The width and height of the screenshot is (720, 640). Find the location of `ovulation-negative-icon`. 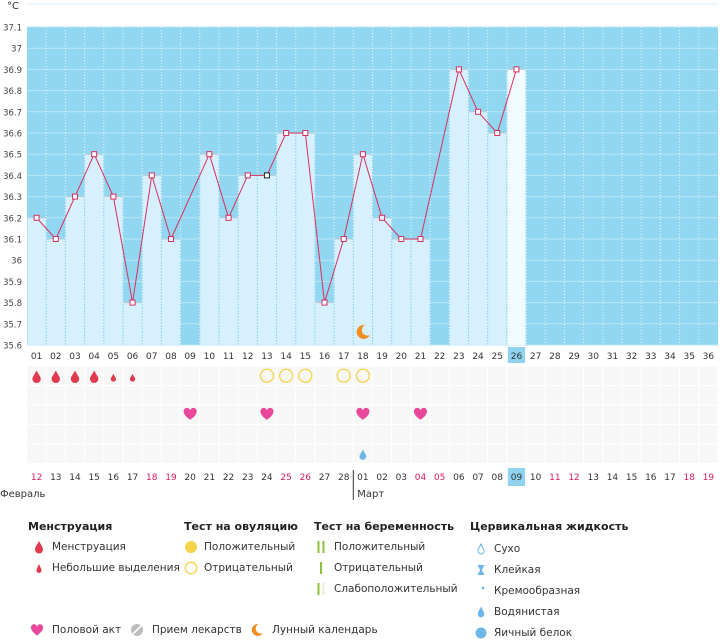

ovulation-negative-icon is located at coordinates (191, 568).